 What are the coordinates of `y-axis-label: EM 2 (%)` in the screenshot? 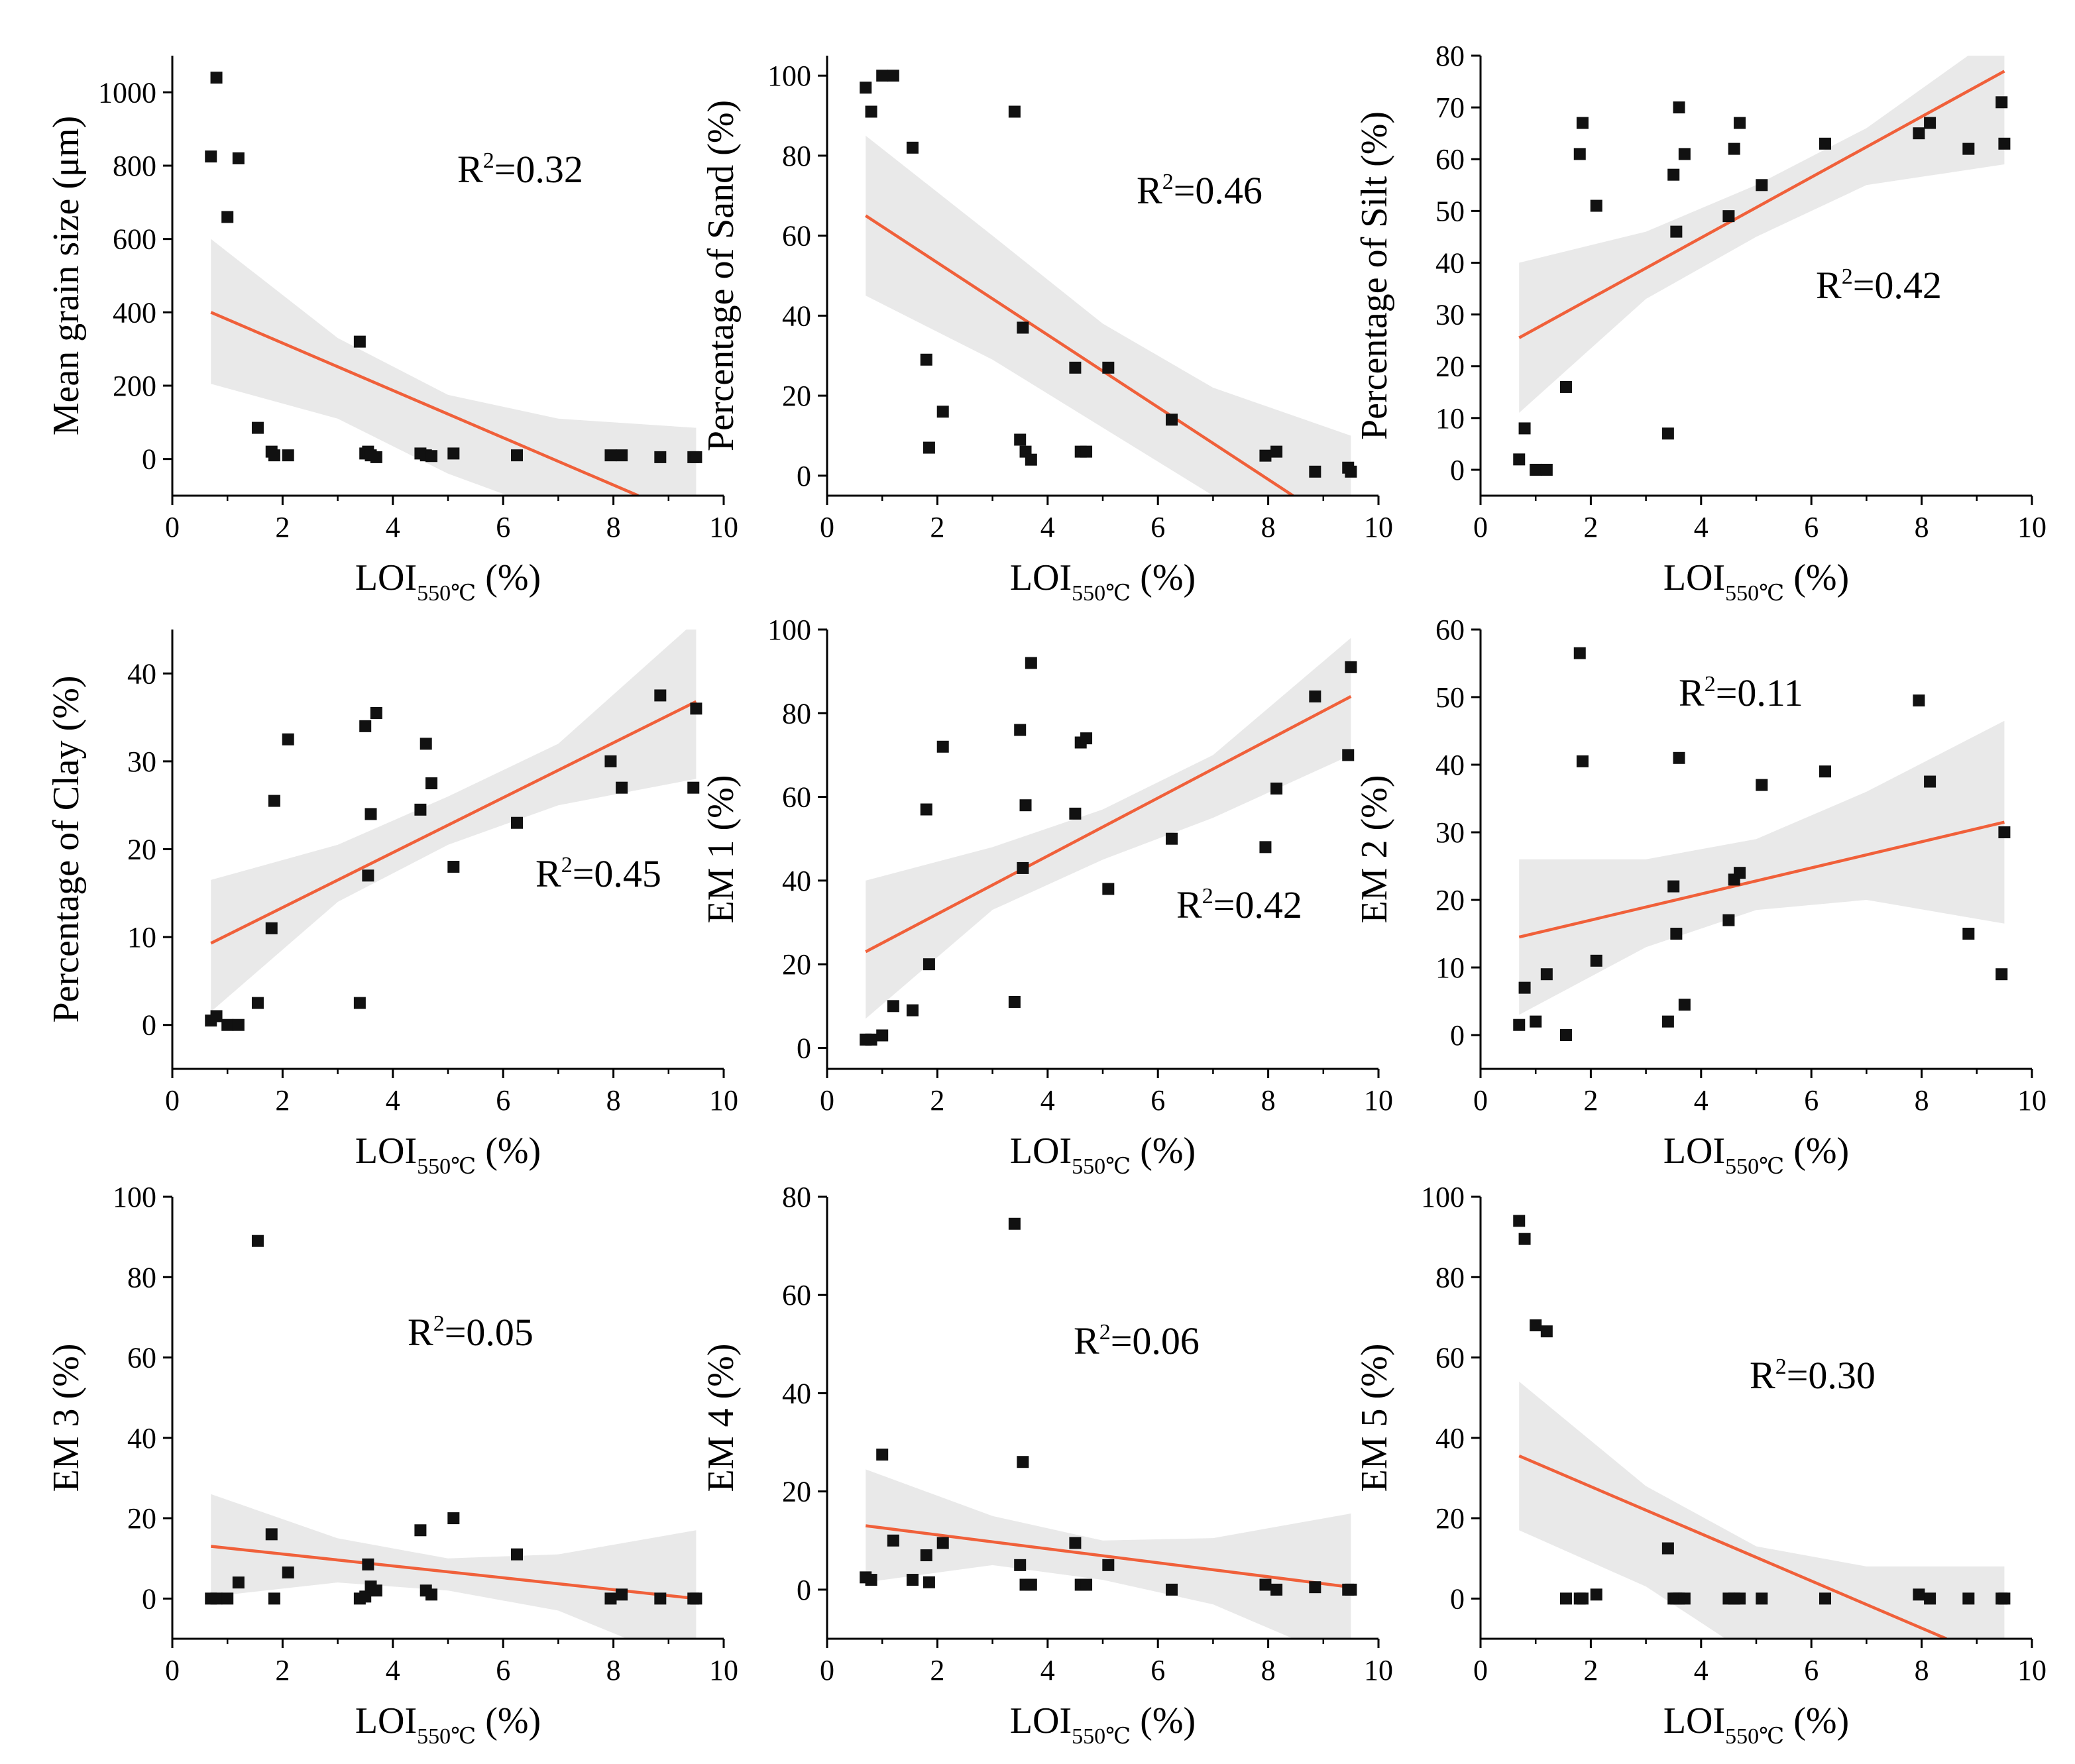 It's located at (1375, 849).